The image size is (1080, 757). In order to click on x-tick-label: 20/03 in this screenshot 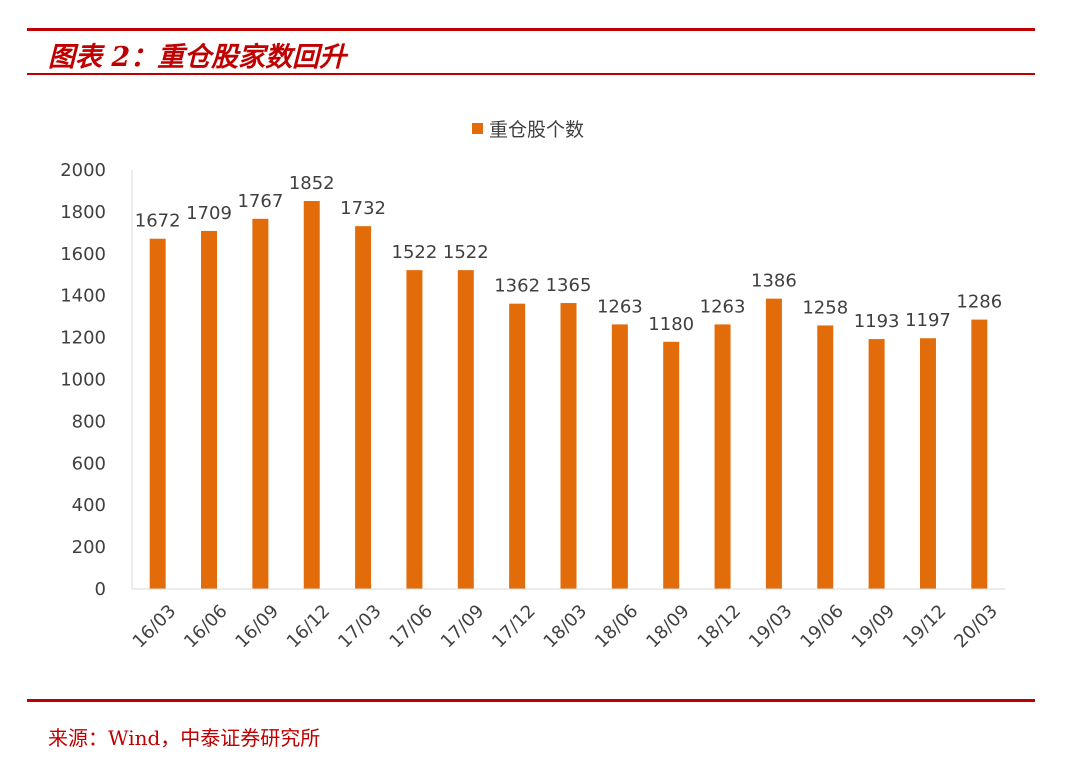, I will do `click(976, 627)`.